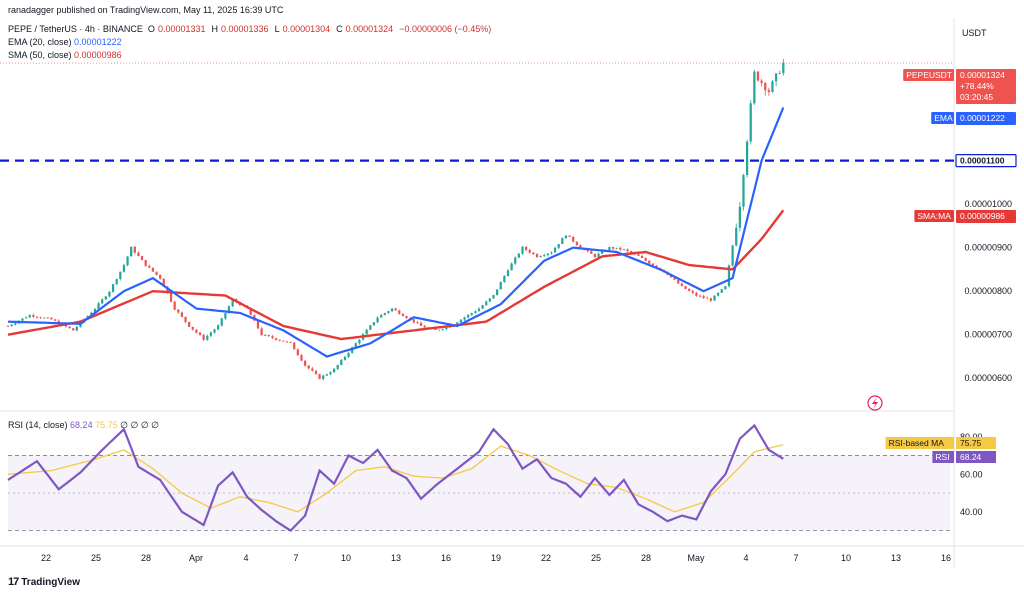 The image size is (1024, 595). What do you see at coordinates (46, 558) in the screenshot?
I see `time-tick-label: 22` at bounding box center [46, 558].